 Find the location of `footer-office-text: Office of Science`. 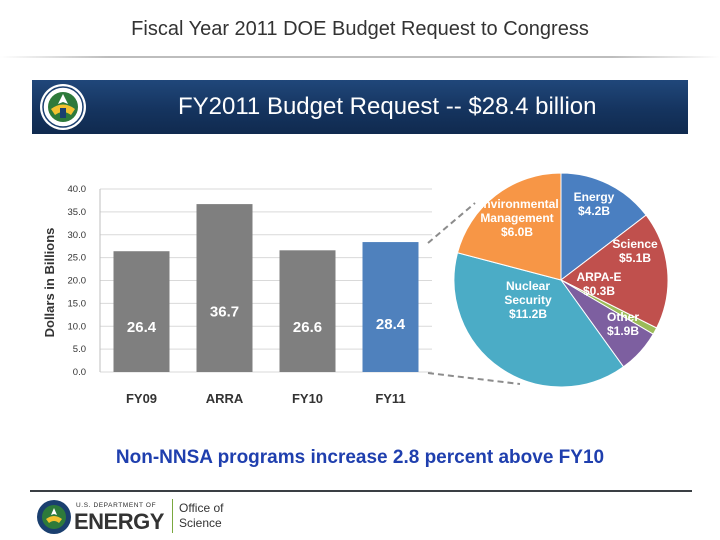

footer-office-text: Office of Science is located at coordinates (201, 516).